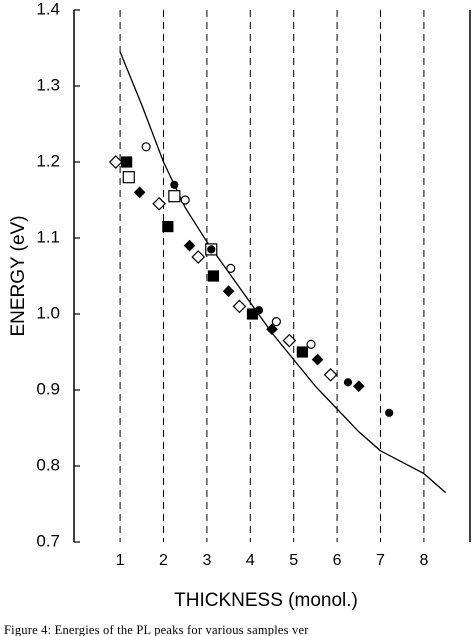 The height and width of the screenshot is (636, 474). Describe the element at coordinates (272, 560) in the screenshot. I see `x-axis-ticks: 1 2 3 4 5 6 7 8` at that location.